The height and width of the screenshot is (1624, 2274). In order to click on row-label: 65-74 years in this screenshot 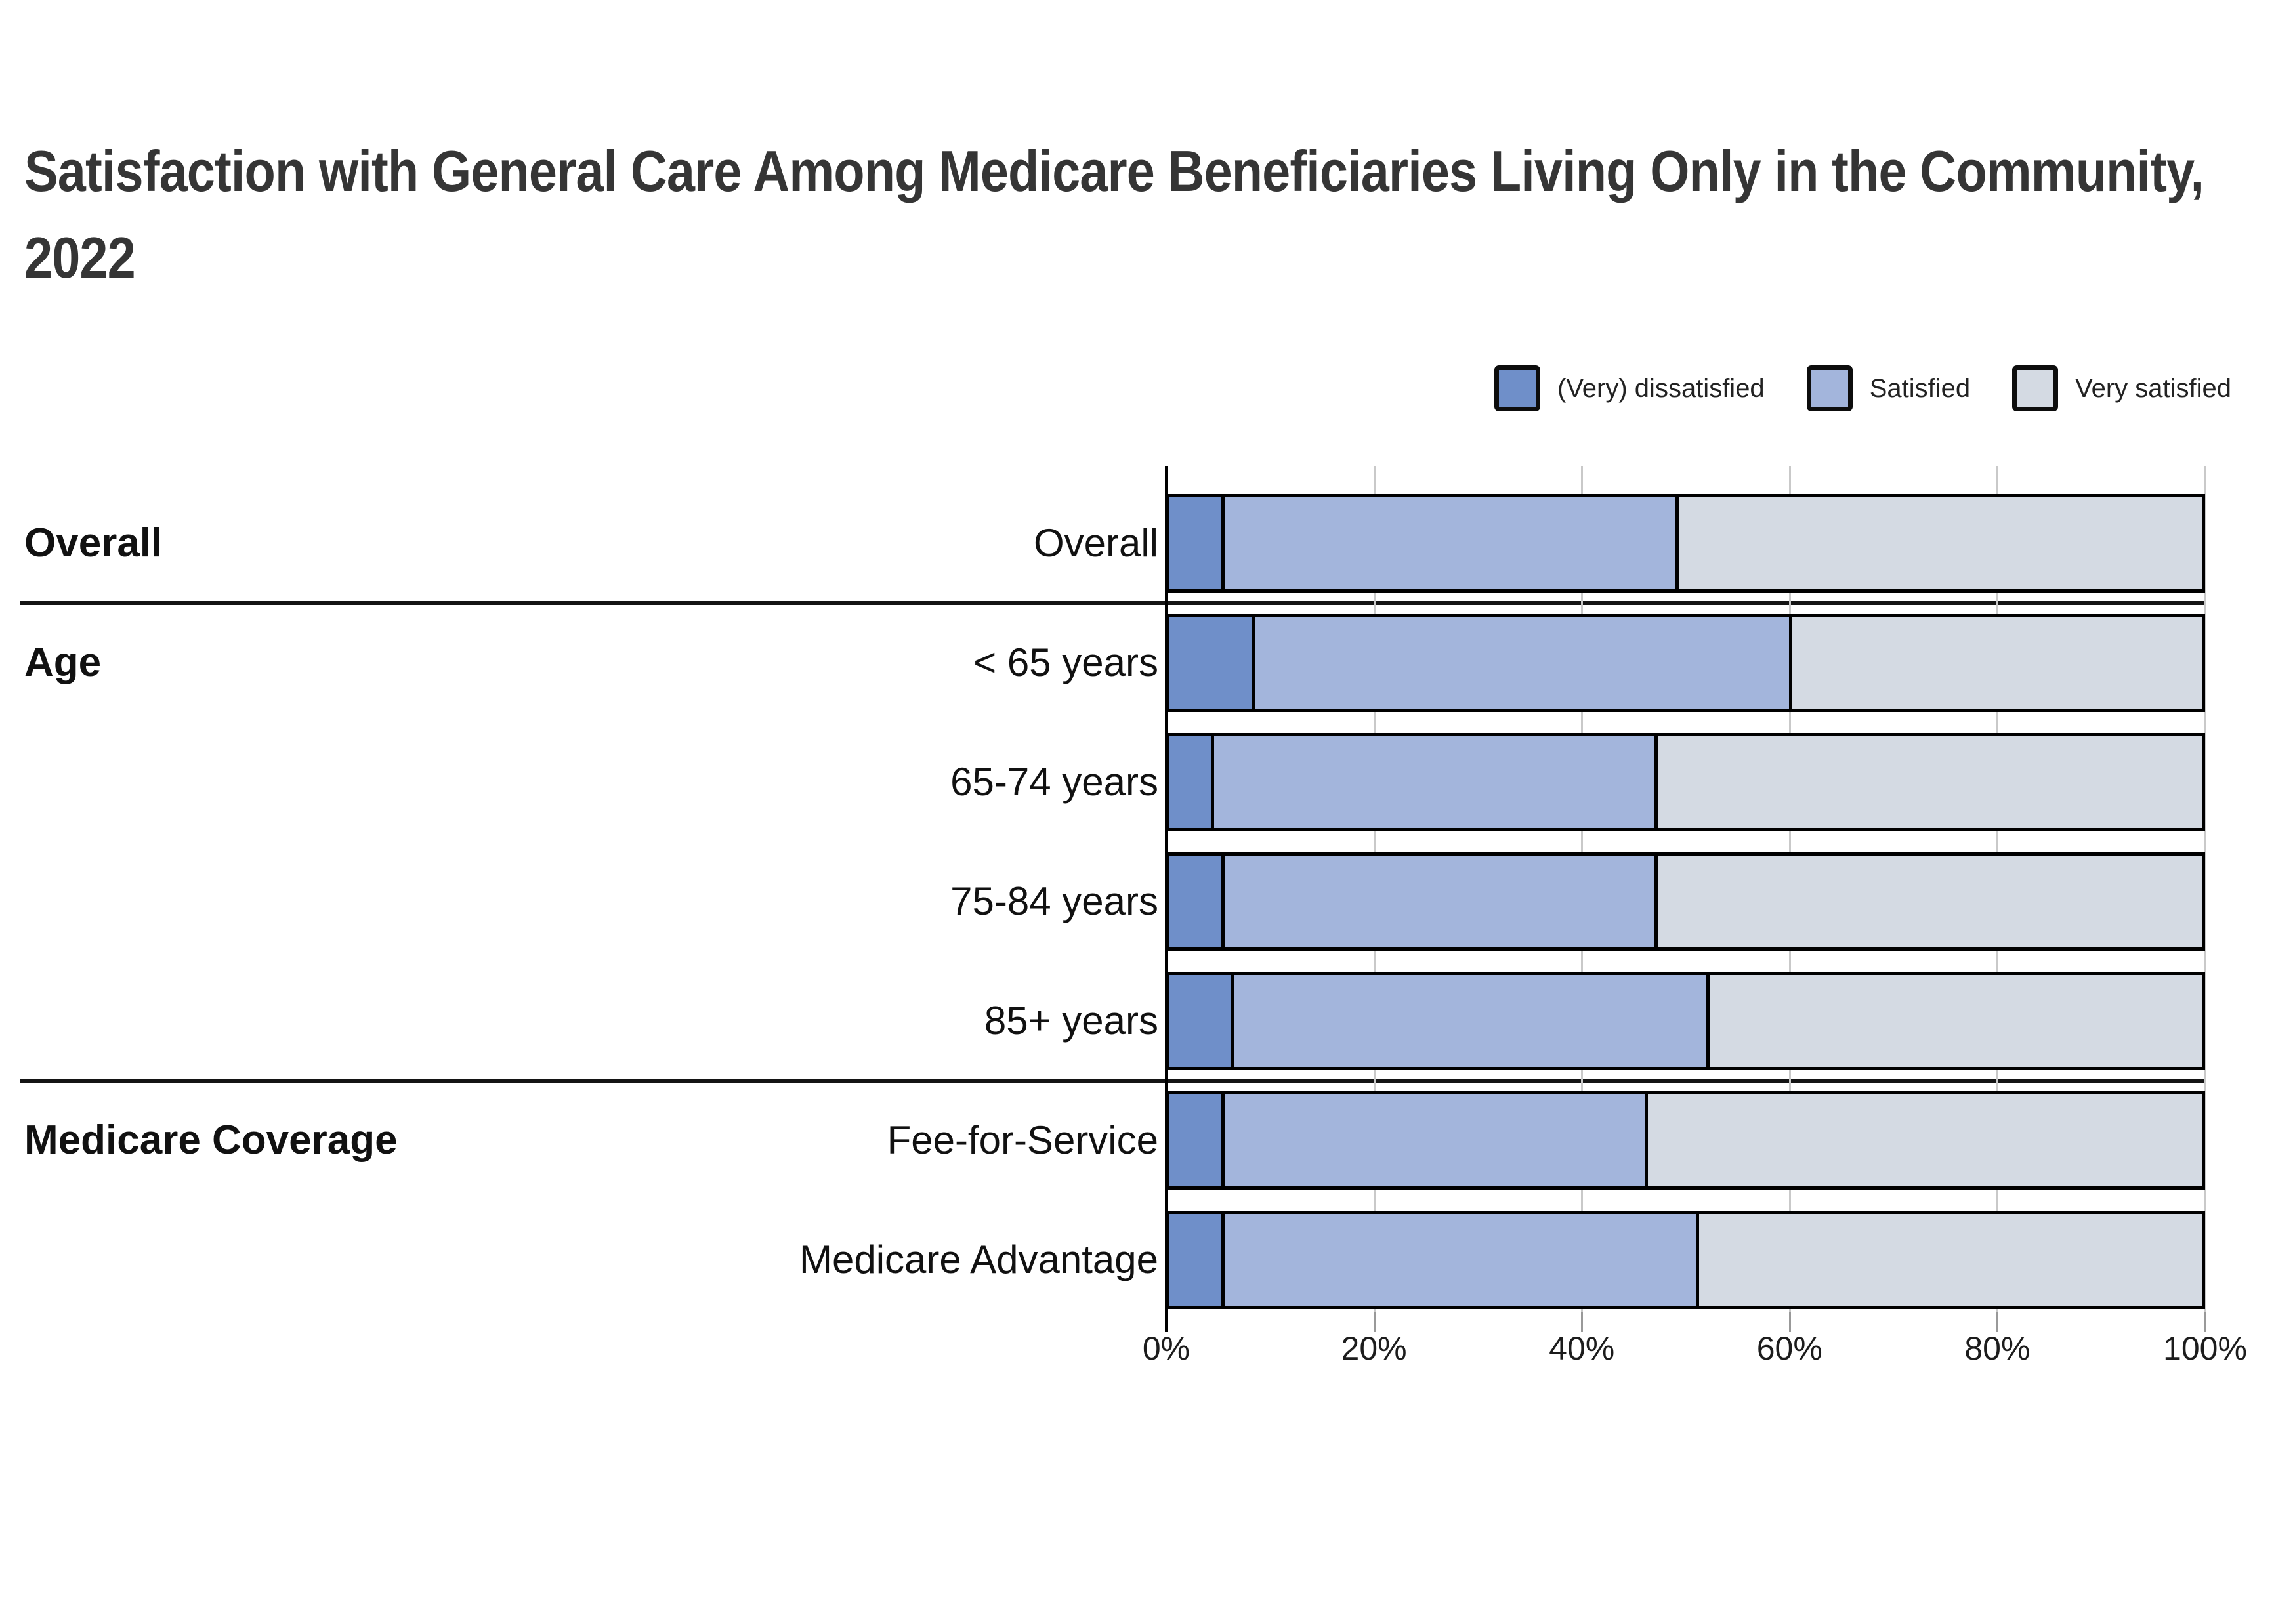, I will do `click(1054, 782)`.